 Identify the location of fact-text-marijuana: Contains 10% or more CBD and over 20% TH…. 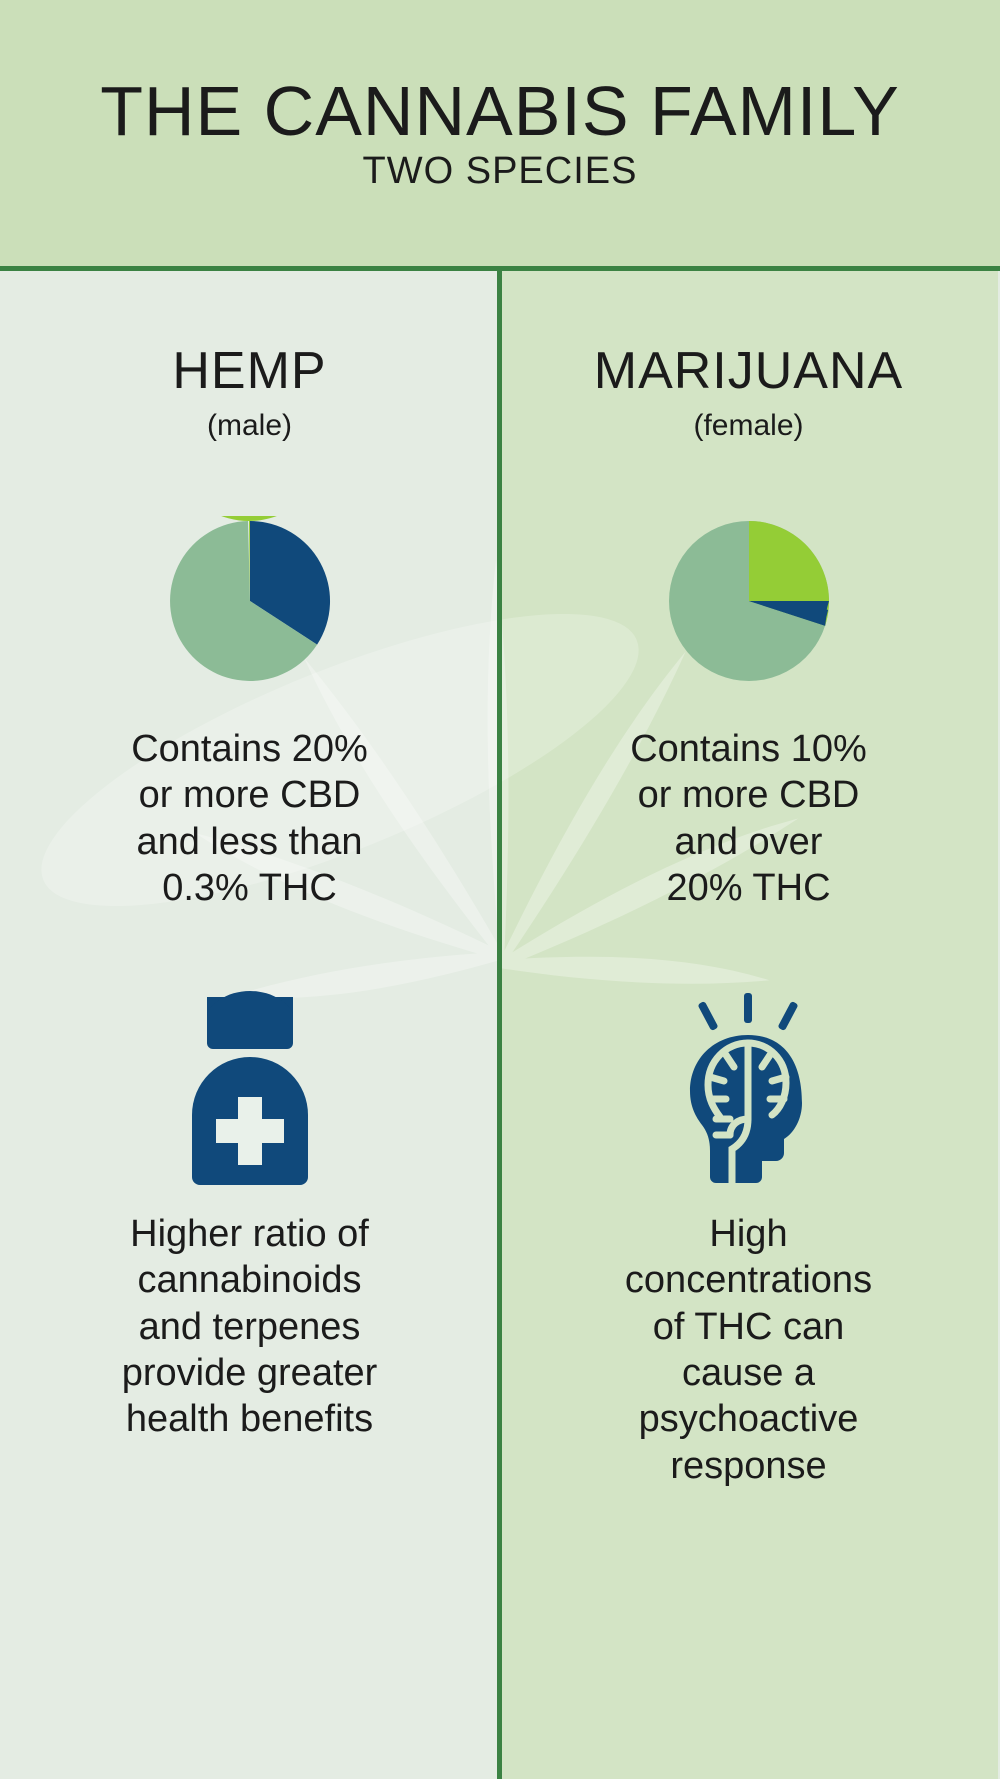
(748, 818).